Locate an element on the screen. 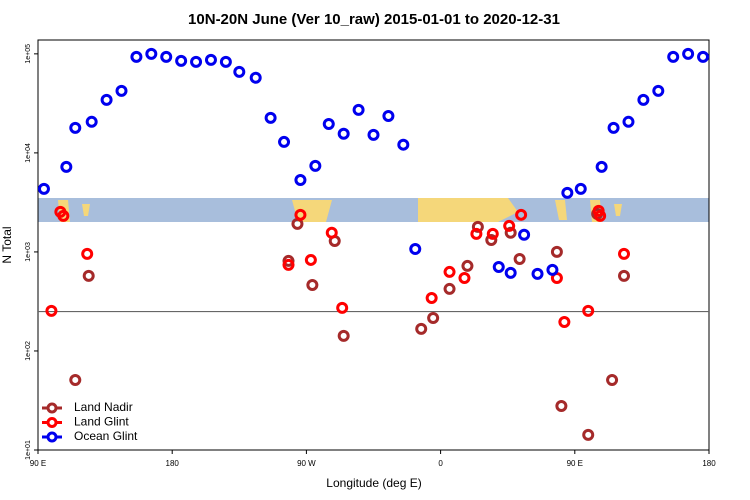 The width and height of the screenshot is (750, 500). y-tick-label: 1e+01 is located at coordinates (28, 450).